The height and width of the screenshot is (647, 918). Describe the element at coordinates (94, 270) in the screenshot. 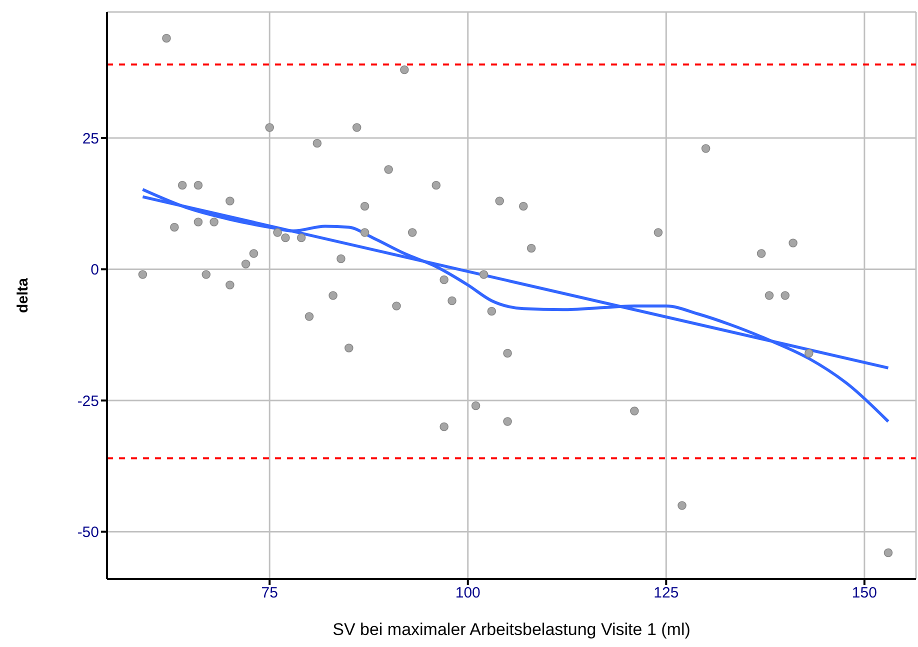

I see `y-tick-label: 0` at that location.